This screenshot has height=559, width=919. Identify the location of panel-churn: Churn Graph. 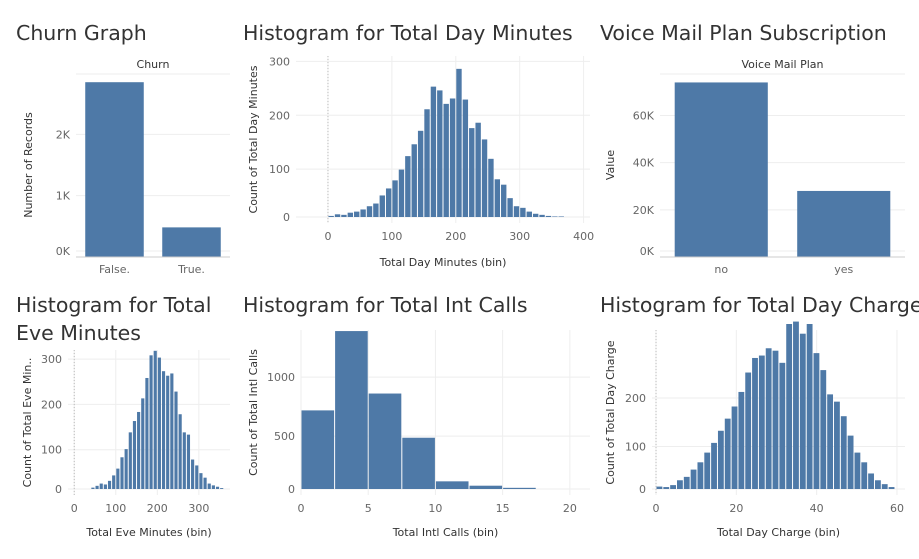
(115, 145).